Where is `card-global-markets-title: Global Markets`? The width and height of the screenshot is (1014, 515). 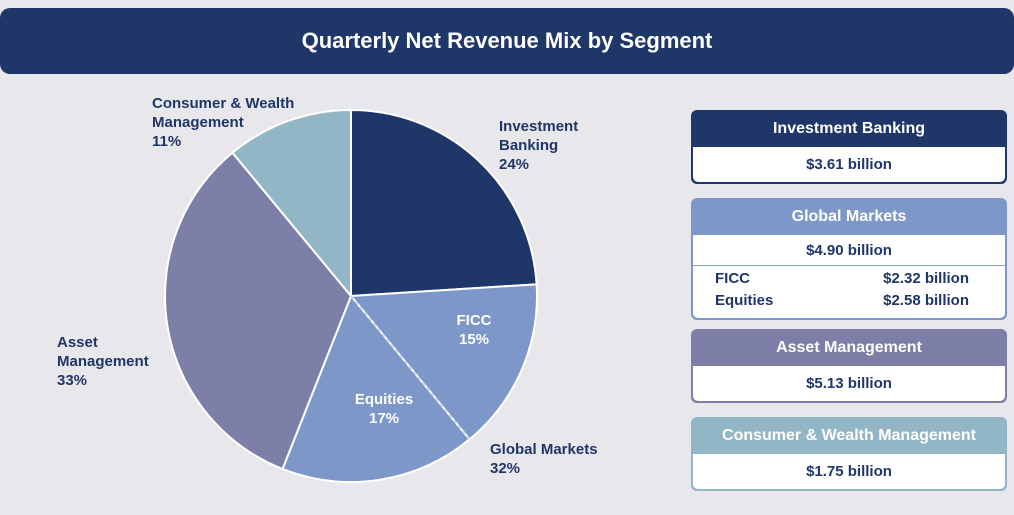 card-global-markets-title: Global Markets is located at coordinates (849, 216).